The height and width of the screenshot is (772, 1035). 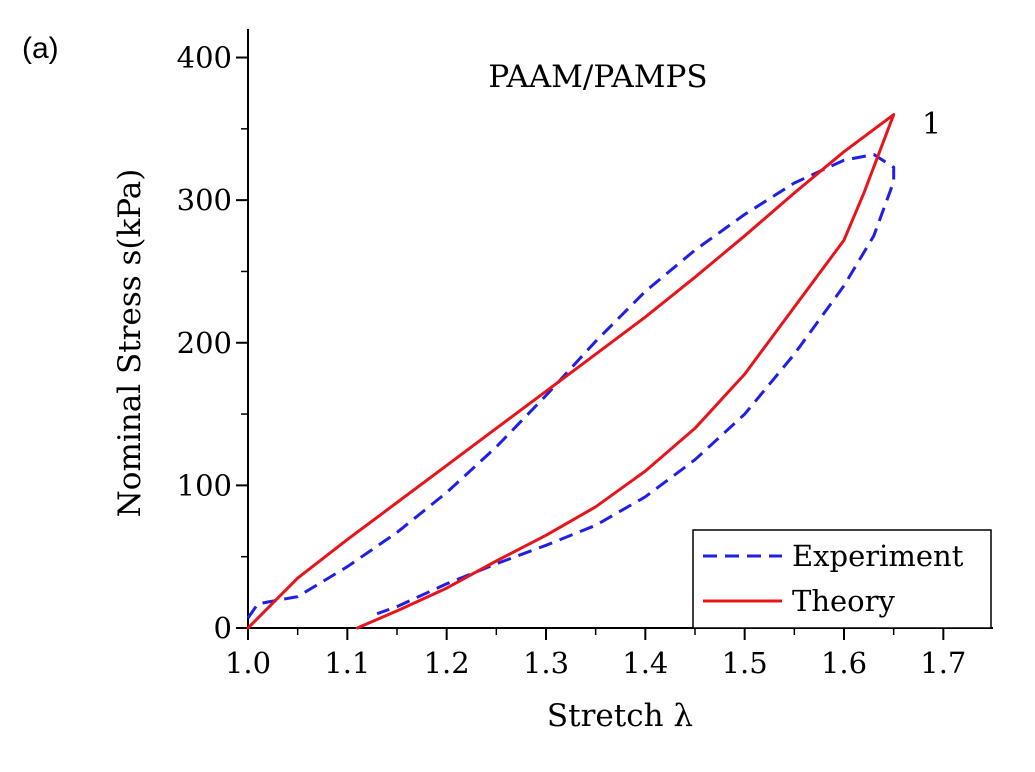 I want to click on x-tick-label: 1.6, so click(x=844, y=663).